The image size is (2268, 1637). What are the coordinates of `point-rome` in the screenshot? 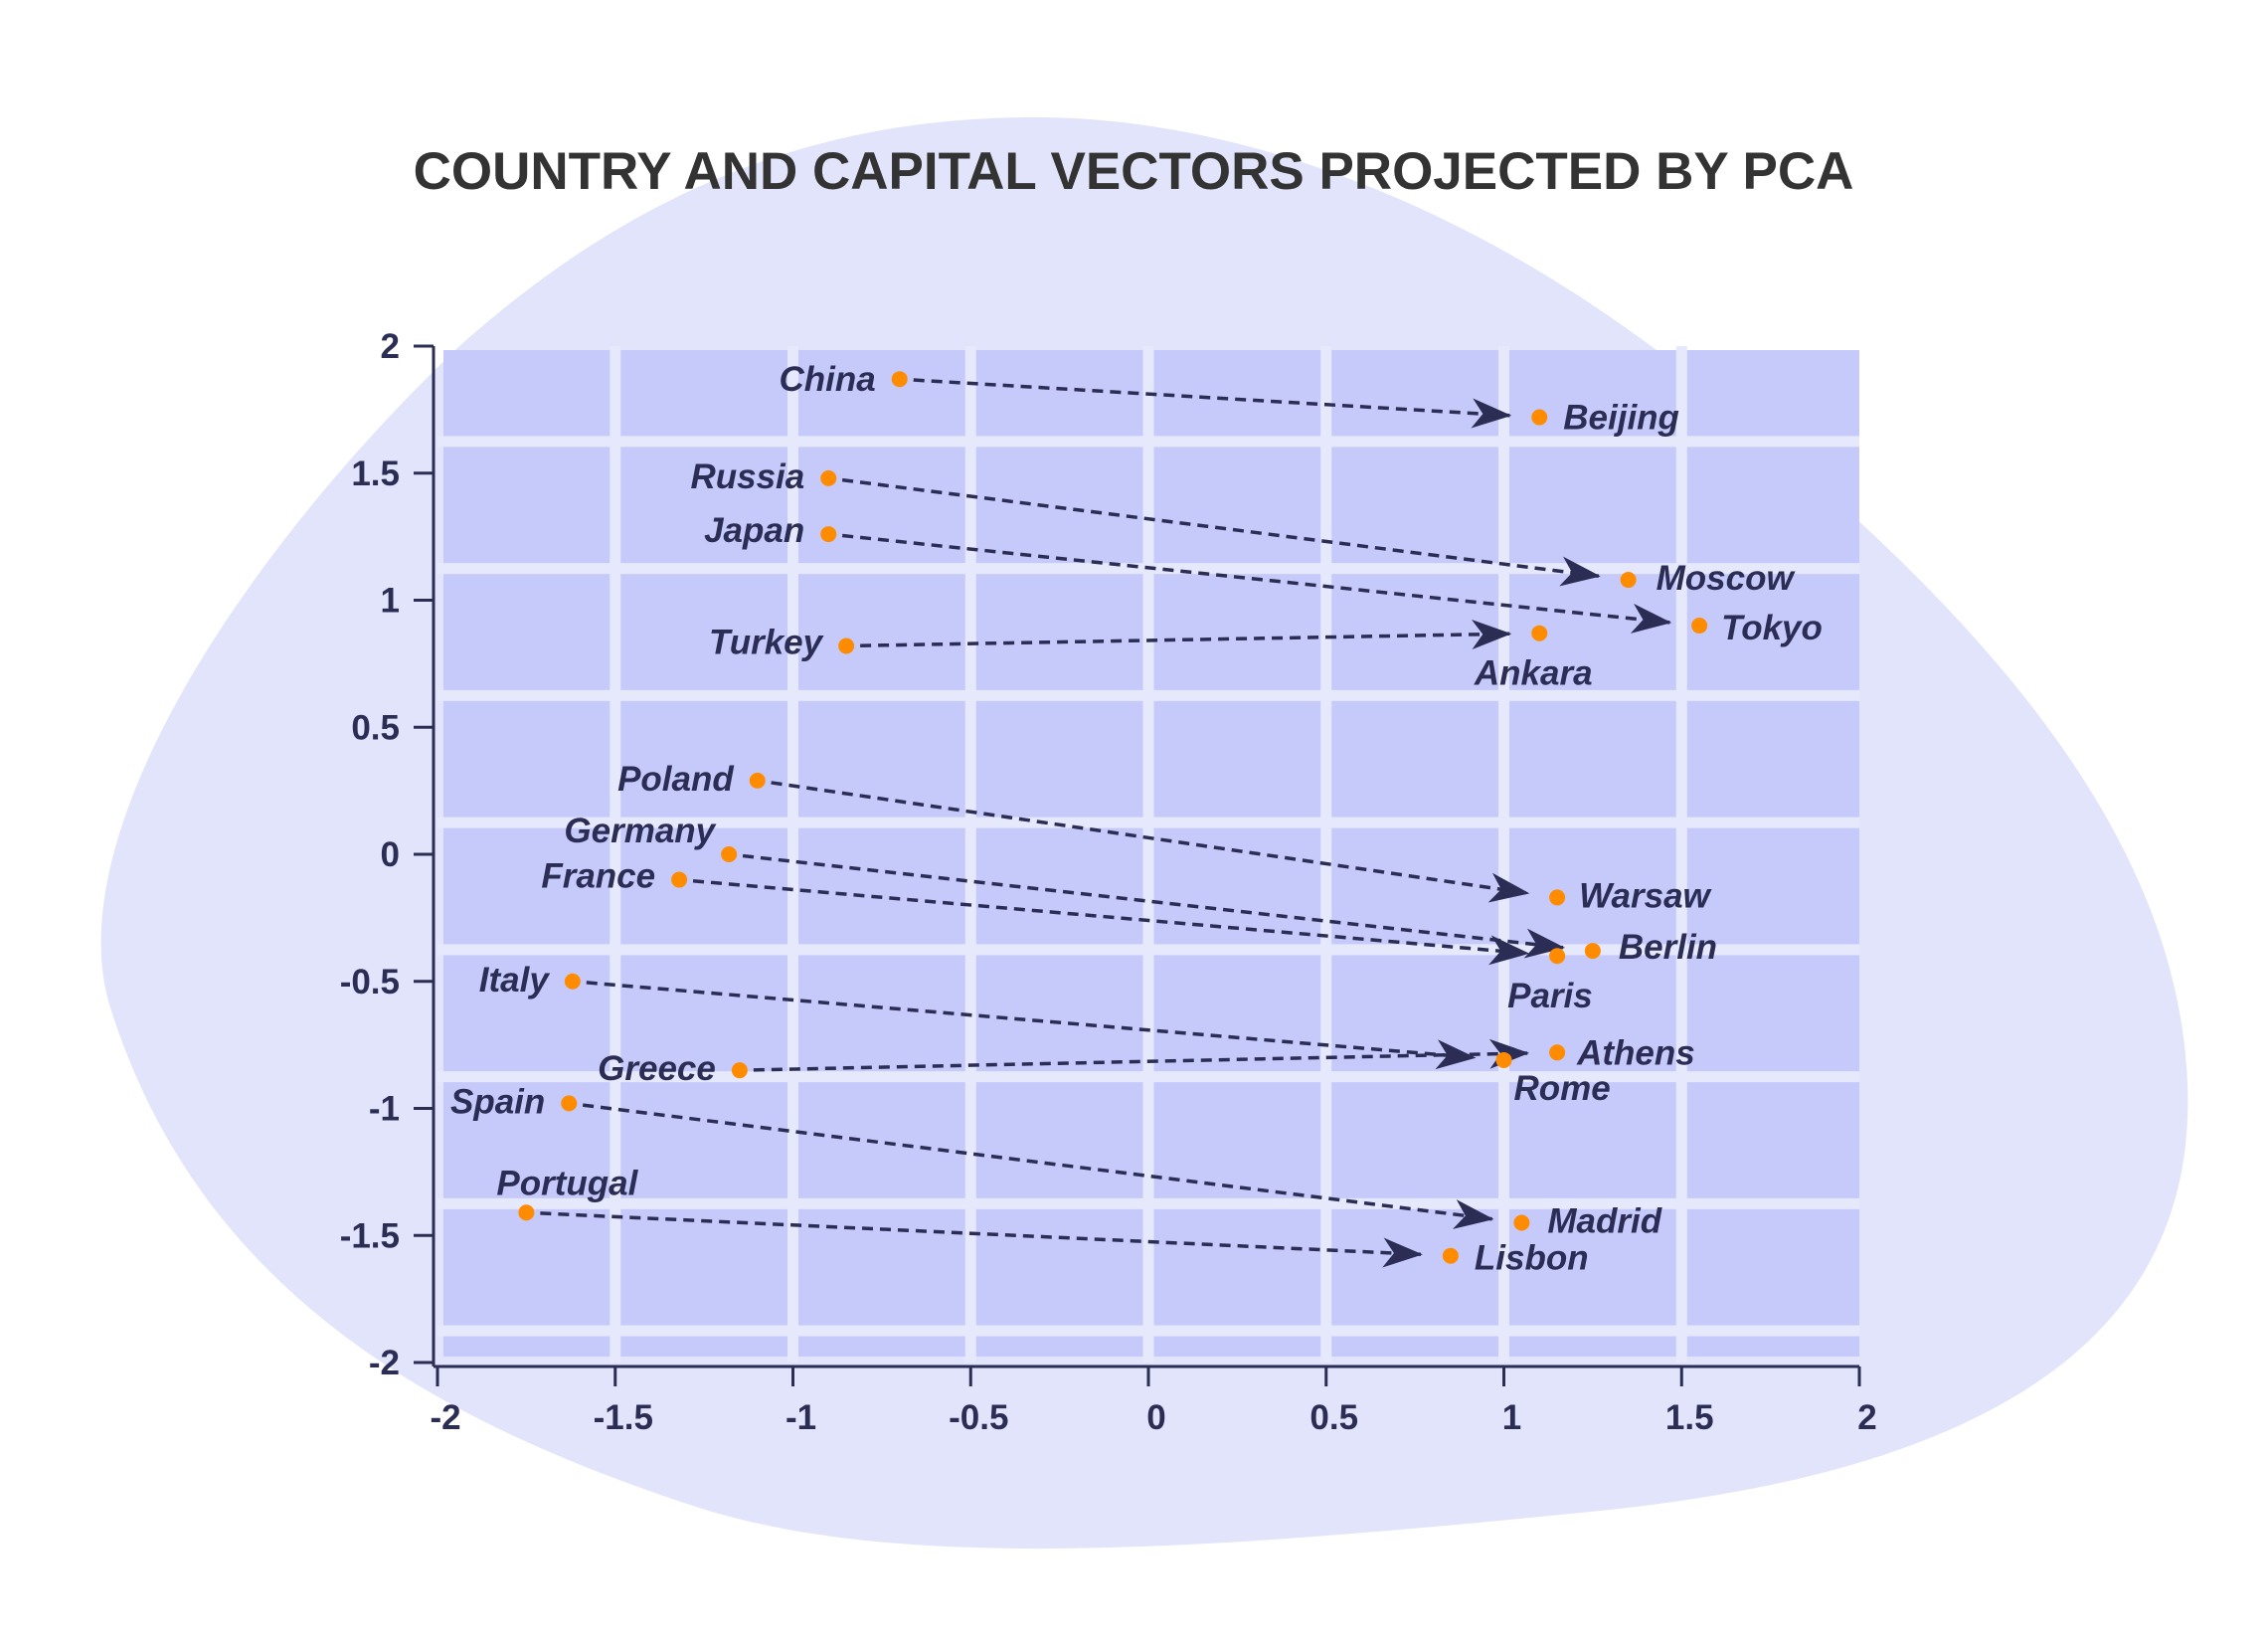 It's located at (1503, 1059).